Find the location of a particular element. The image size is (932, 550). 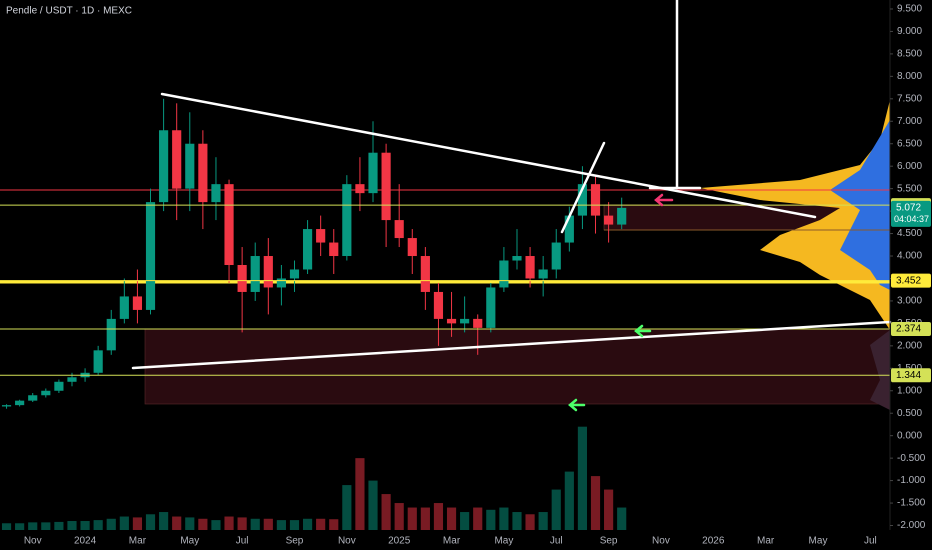

y-tick-label: -1.500 is located at coordinates (911, 503).